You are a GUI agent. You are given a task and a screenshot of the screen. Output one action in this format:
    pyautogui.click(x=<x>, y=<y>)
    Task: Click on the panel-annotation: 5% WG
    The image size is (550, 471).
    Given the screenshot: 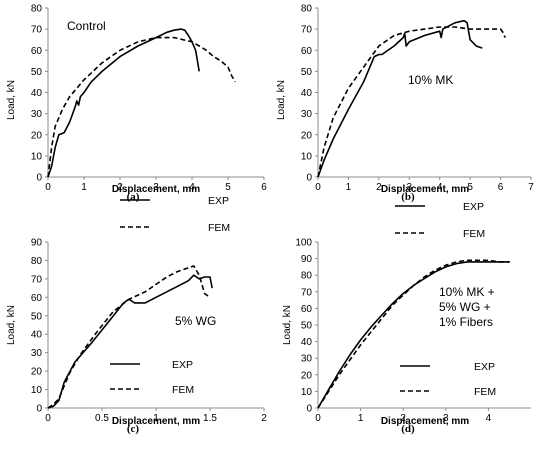 What is the action you would take?
    pyautogui.click(x=195, y=321)
    